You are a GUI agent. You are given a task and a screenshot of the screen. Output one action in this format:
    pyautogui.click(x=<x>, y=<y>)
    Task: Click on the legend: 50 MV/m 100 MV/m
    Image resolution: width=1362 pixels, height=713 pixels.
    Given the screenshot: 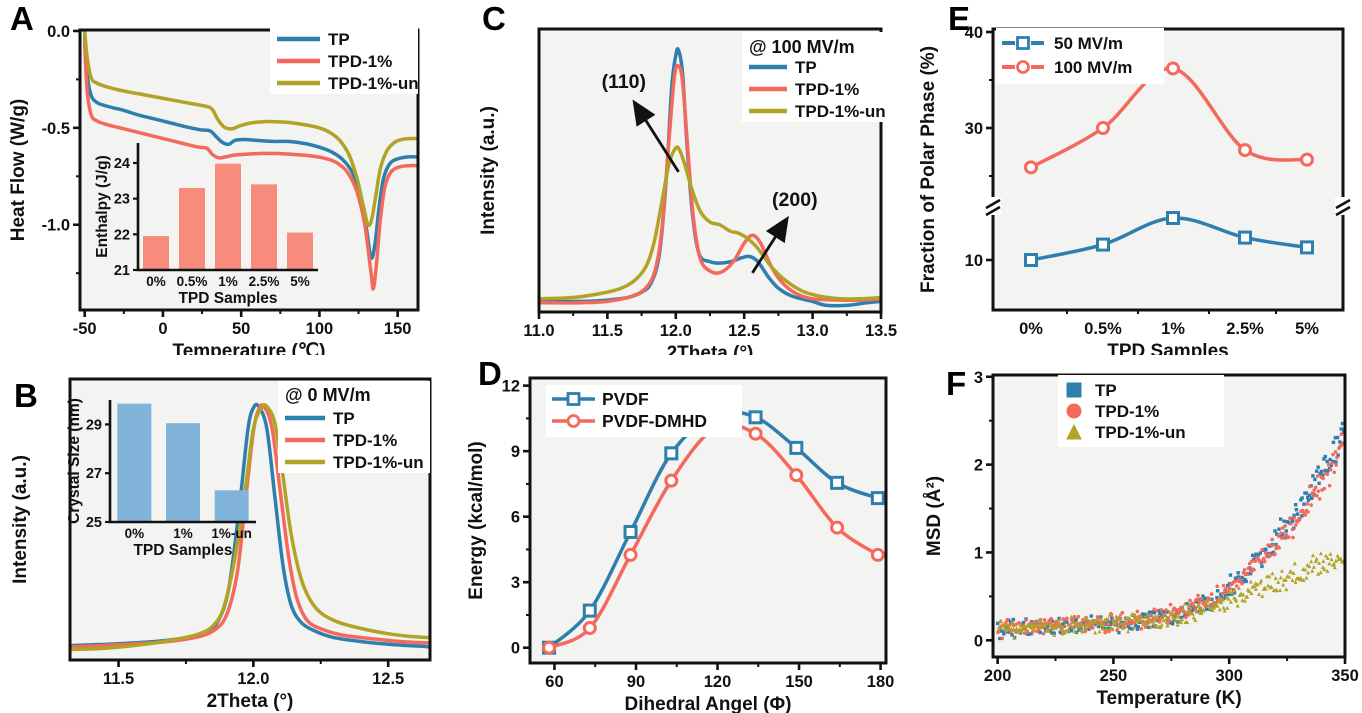 What is the action you would take?
    pyautogui.click(x=1080, y=56)
    